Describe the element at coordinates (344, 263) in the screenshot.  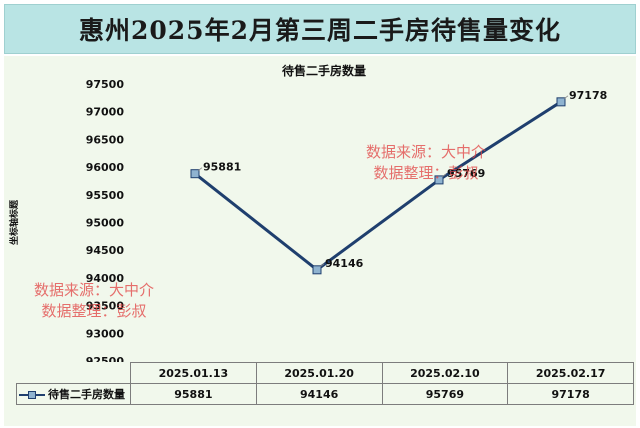
I see `data-label: 94146` at that location.